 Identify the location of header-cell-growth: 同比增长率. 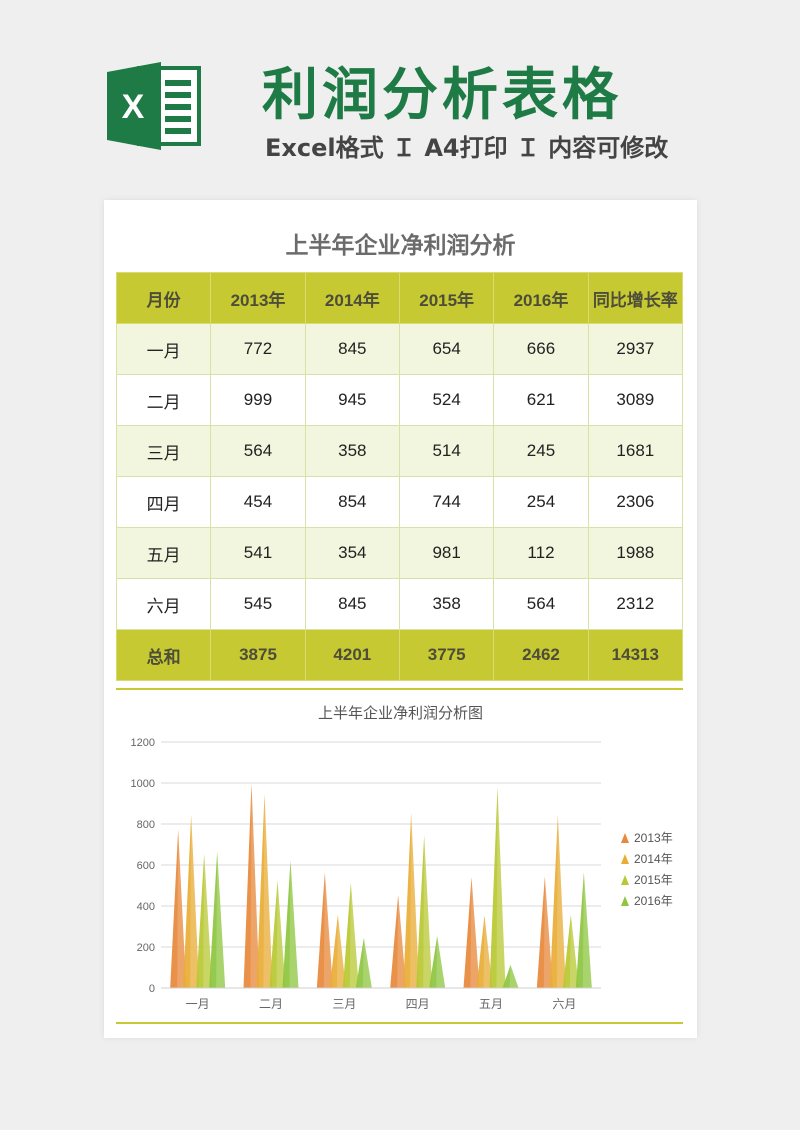
(635, 298).